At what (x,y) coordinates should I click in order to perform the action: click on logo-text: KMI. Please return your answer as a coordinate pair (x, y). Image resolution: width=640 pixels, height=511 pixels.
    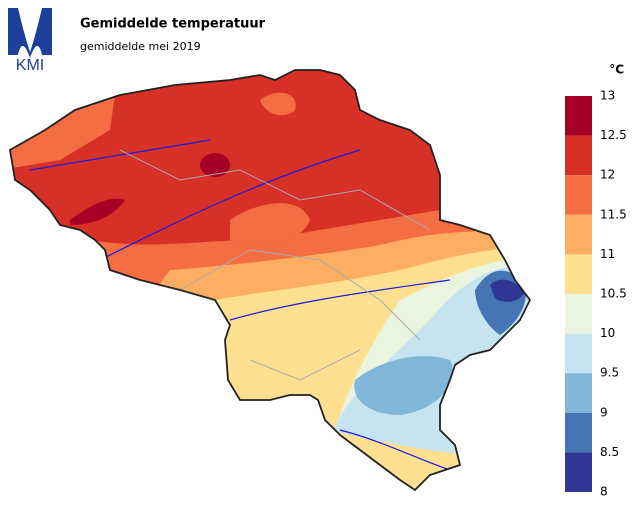
    Looking at the image, I should click on (30, 65).